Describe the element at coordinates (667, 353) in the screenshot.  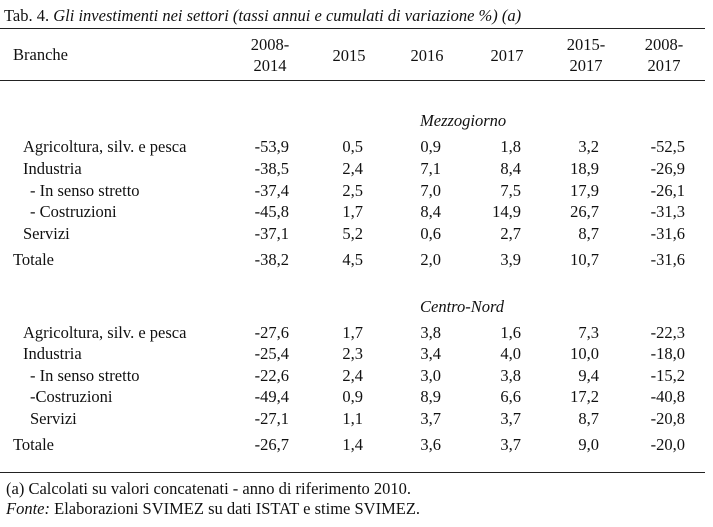
I see `cell: -18,0` at that location.